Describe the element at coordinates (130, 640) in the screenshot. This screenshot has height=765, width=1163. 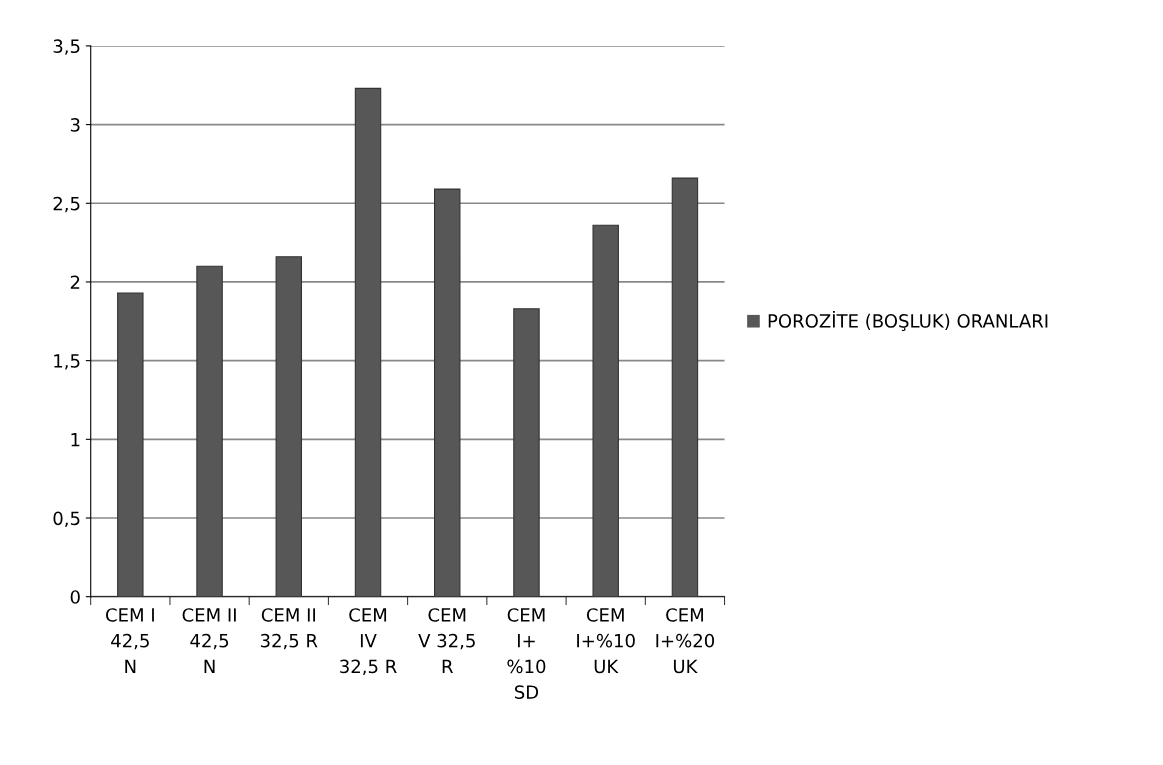
I see `x-tick-label: CEM I 42,5 N` at that location.